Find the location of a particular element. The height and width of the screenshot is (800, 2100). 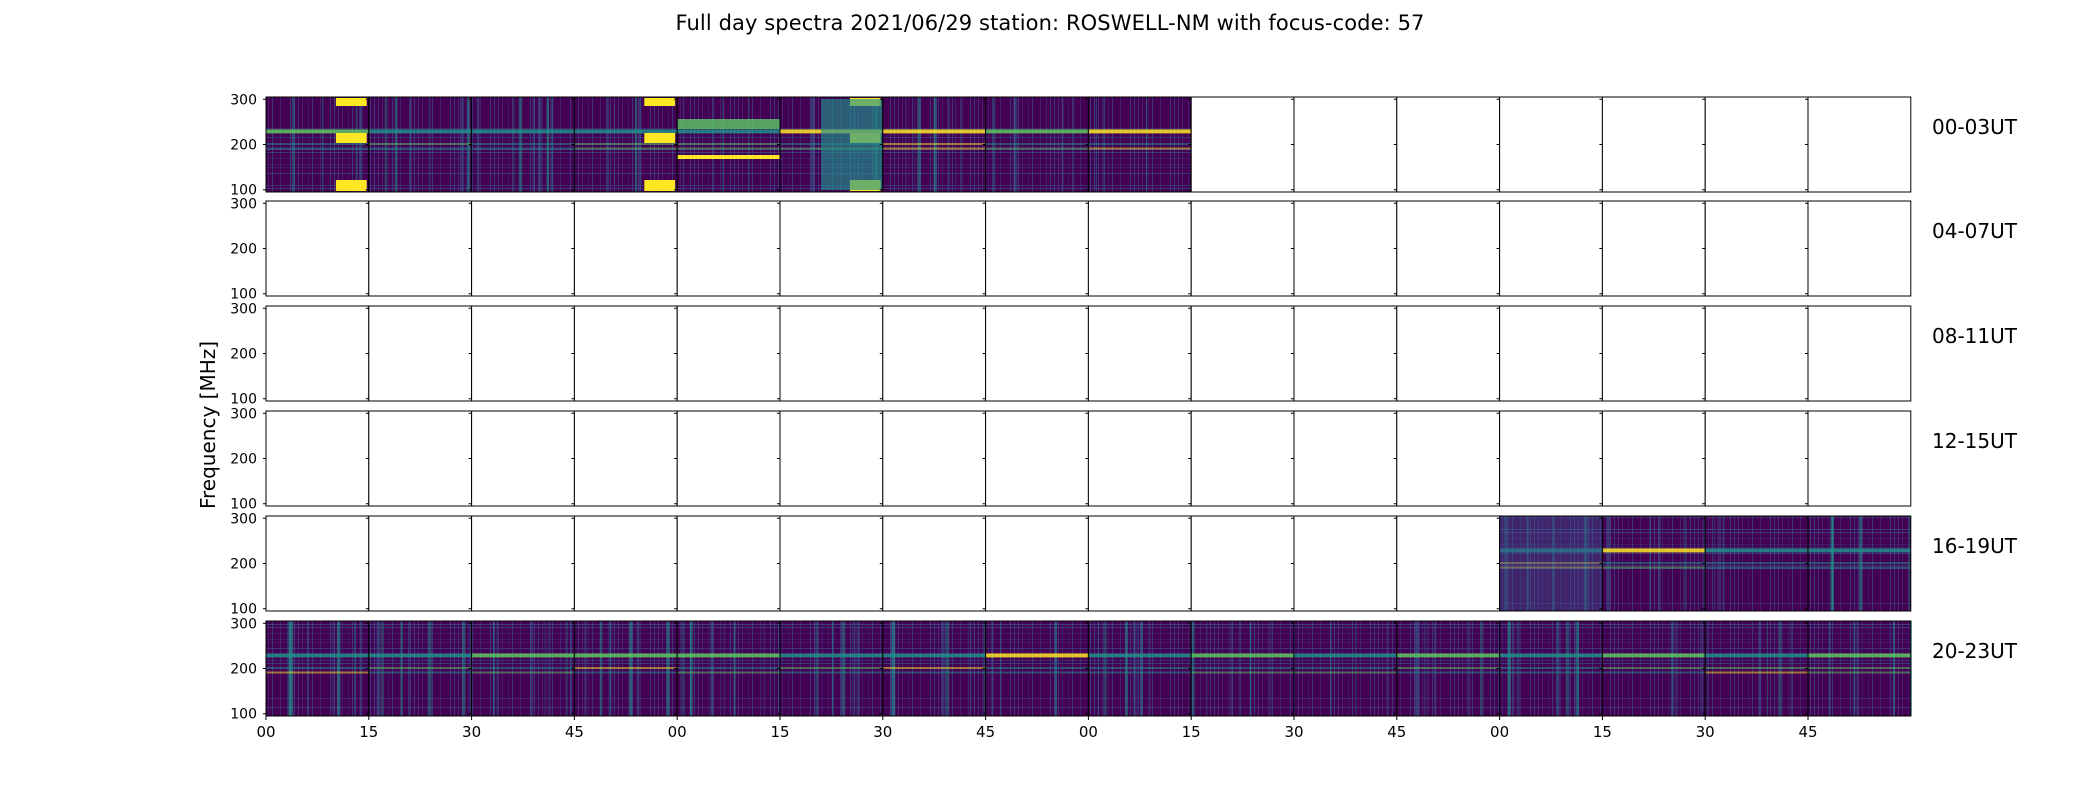

row-label: 16-19UT is located at coordinates (1975, 546).